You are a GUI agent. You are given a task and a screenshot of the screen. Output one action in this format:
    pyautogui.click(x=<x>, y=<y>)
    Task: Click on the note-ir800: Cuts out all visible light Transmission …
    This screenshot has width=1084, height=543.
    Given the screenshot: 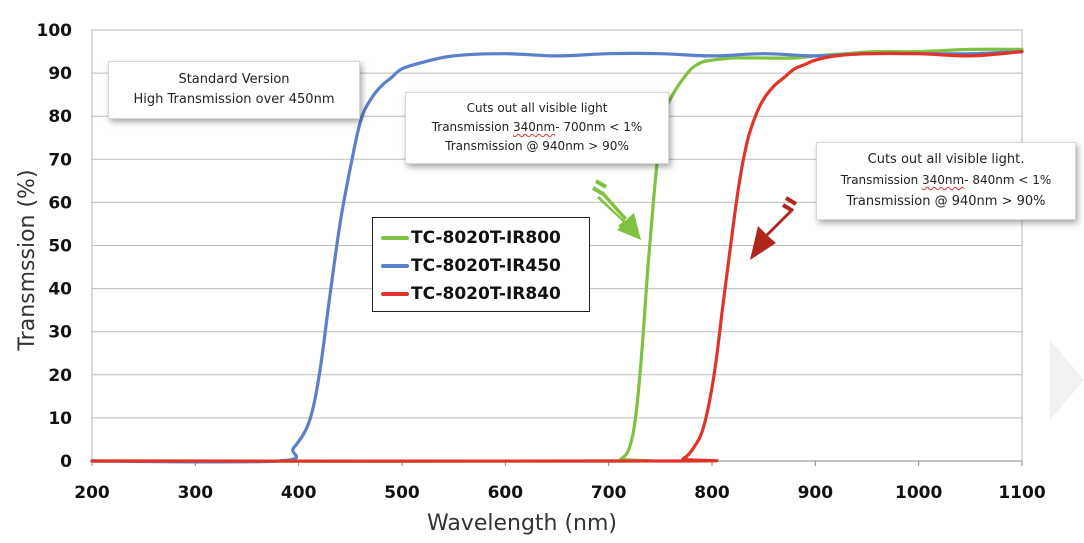 What is the action you would take?
    pyautogui.click(x=537, y=128)
    